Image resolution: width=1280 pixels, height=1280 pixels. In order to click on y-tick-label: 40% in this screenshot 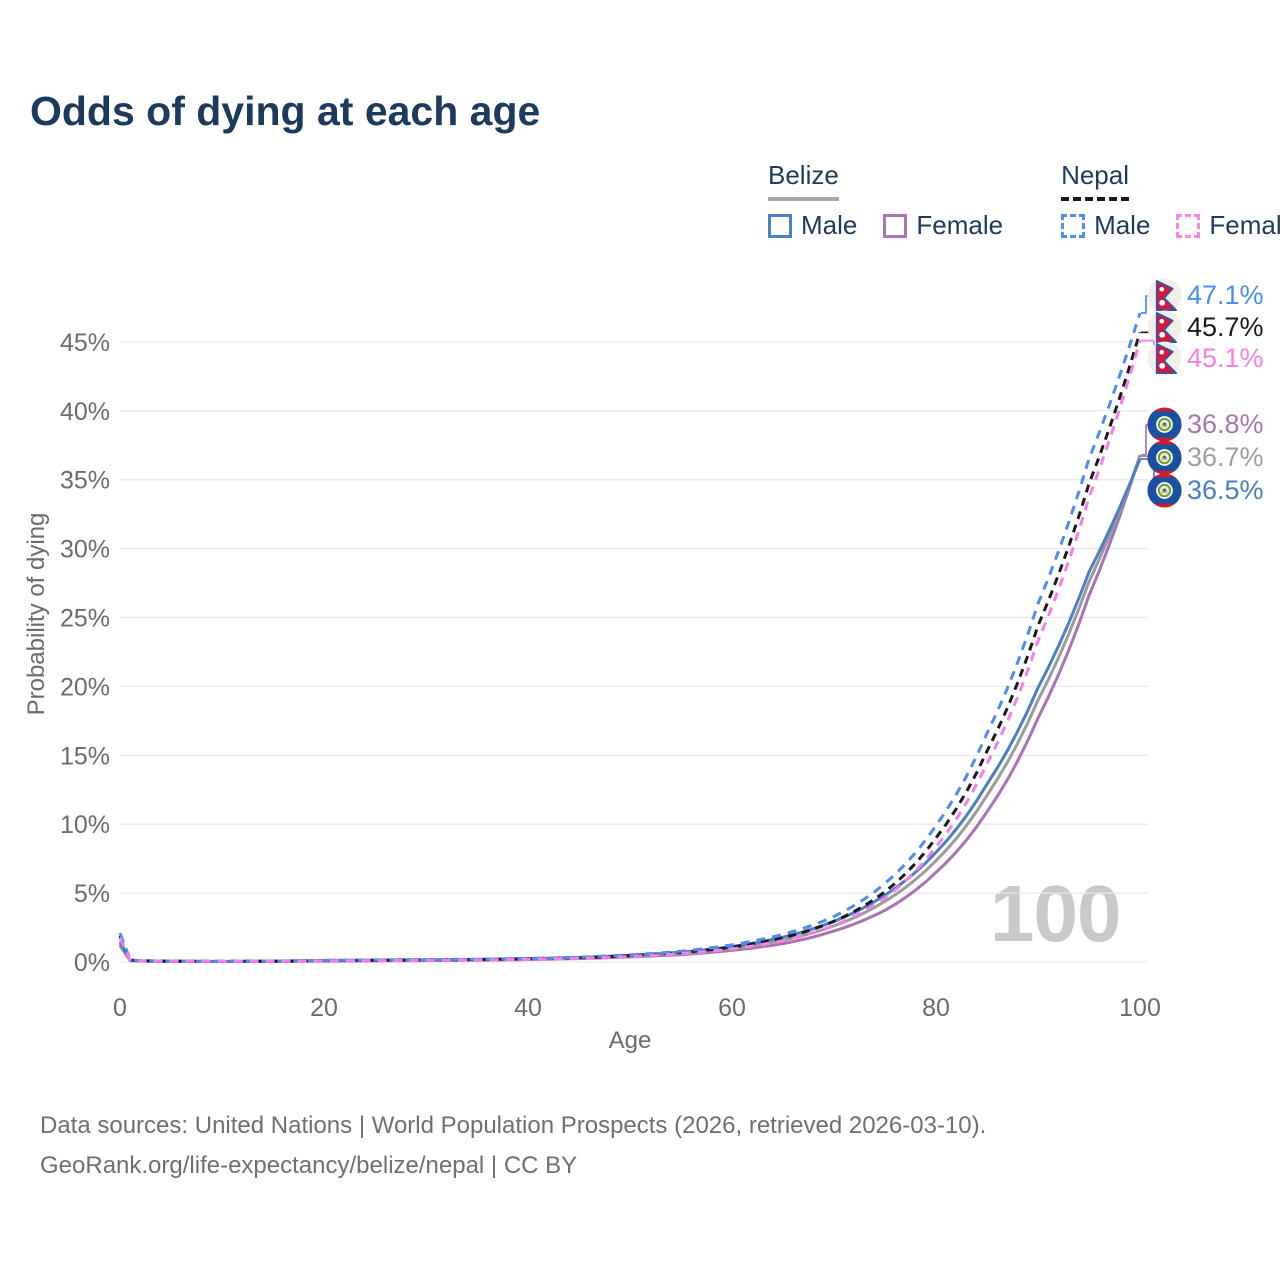, I will do `click(85, 412)`.